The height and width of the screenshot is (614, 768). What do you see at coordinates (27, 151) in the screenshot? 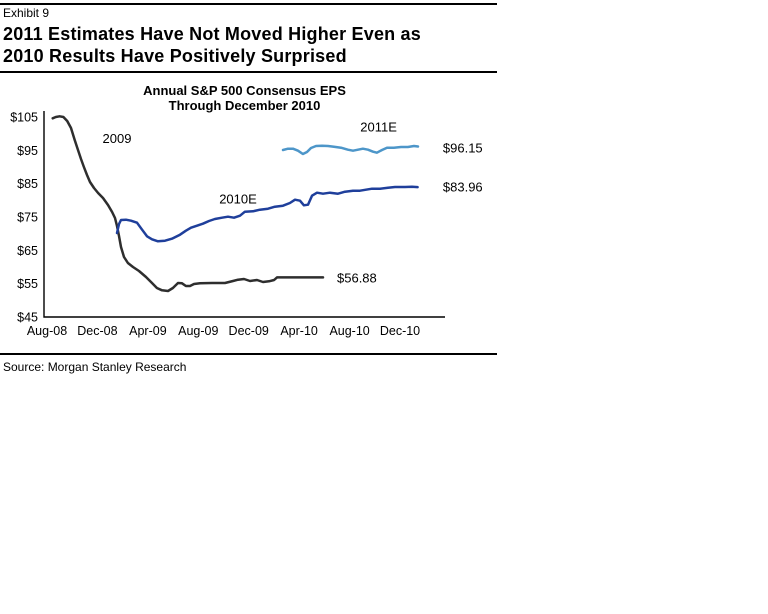
I see `y-axis-tick-label: $95` at bounding box center [27, 151].